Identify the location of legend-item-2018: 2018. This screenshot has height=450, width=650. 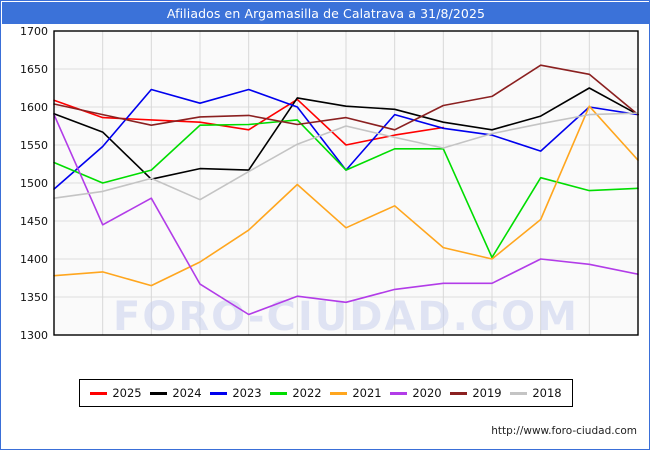
(536, 393).